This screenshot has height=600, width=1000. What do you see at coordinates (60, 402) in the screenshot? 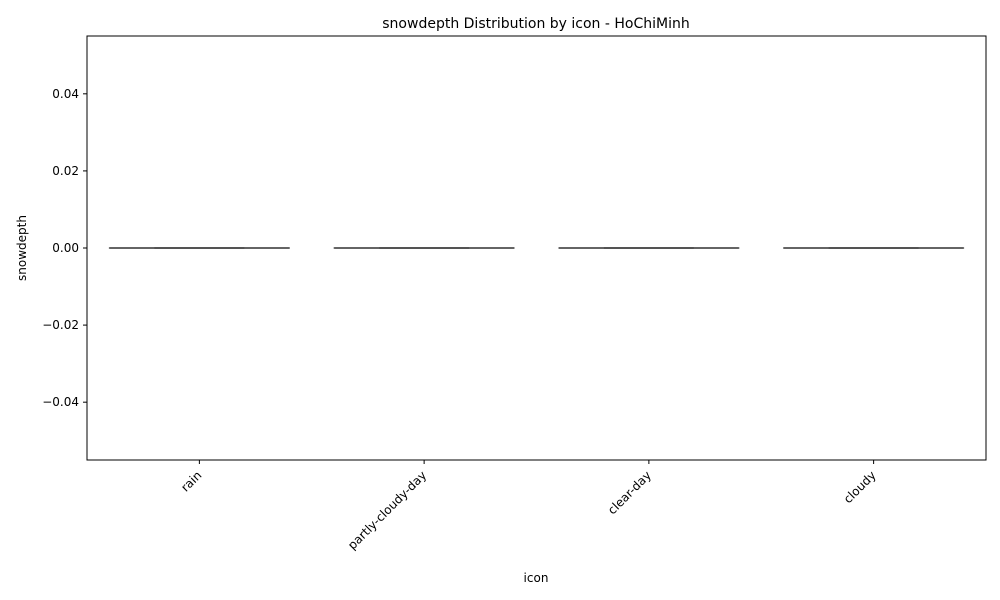
I see `y-tick-label: −0.04` at bounding box center [60, 402].